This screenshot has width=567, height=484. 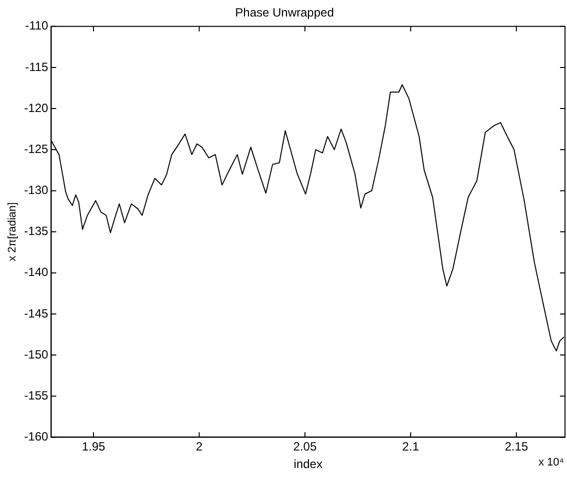 I want to click on y-tick-label: -150, so click(x=36, y=354).